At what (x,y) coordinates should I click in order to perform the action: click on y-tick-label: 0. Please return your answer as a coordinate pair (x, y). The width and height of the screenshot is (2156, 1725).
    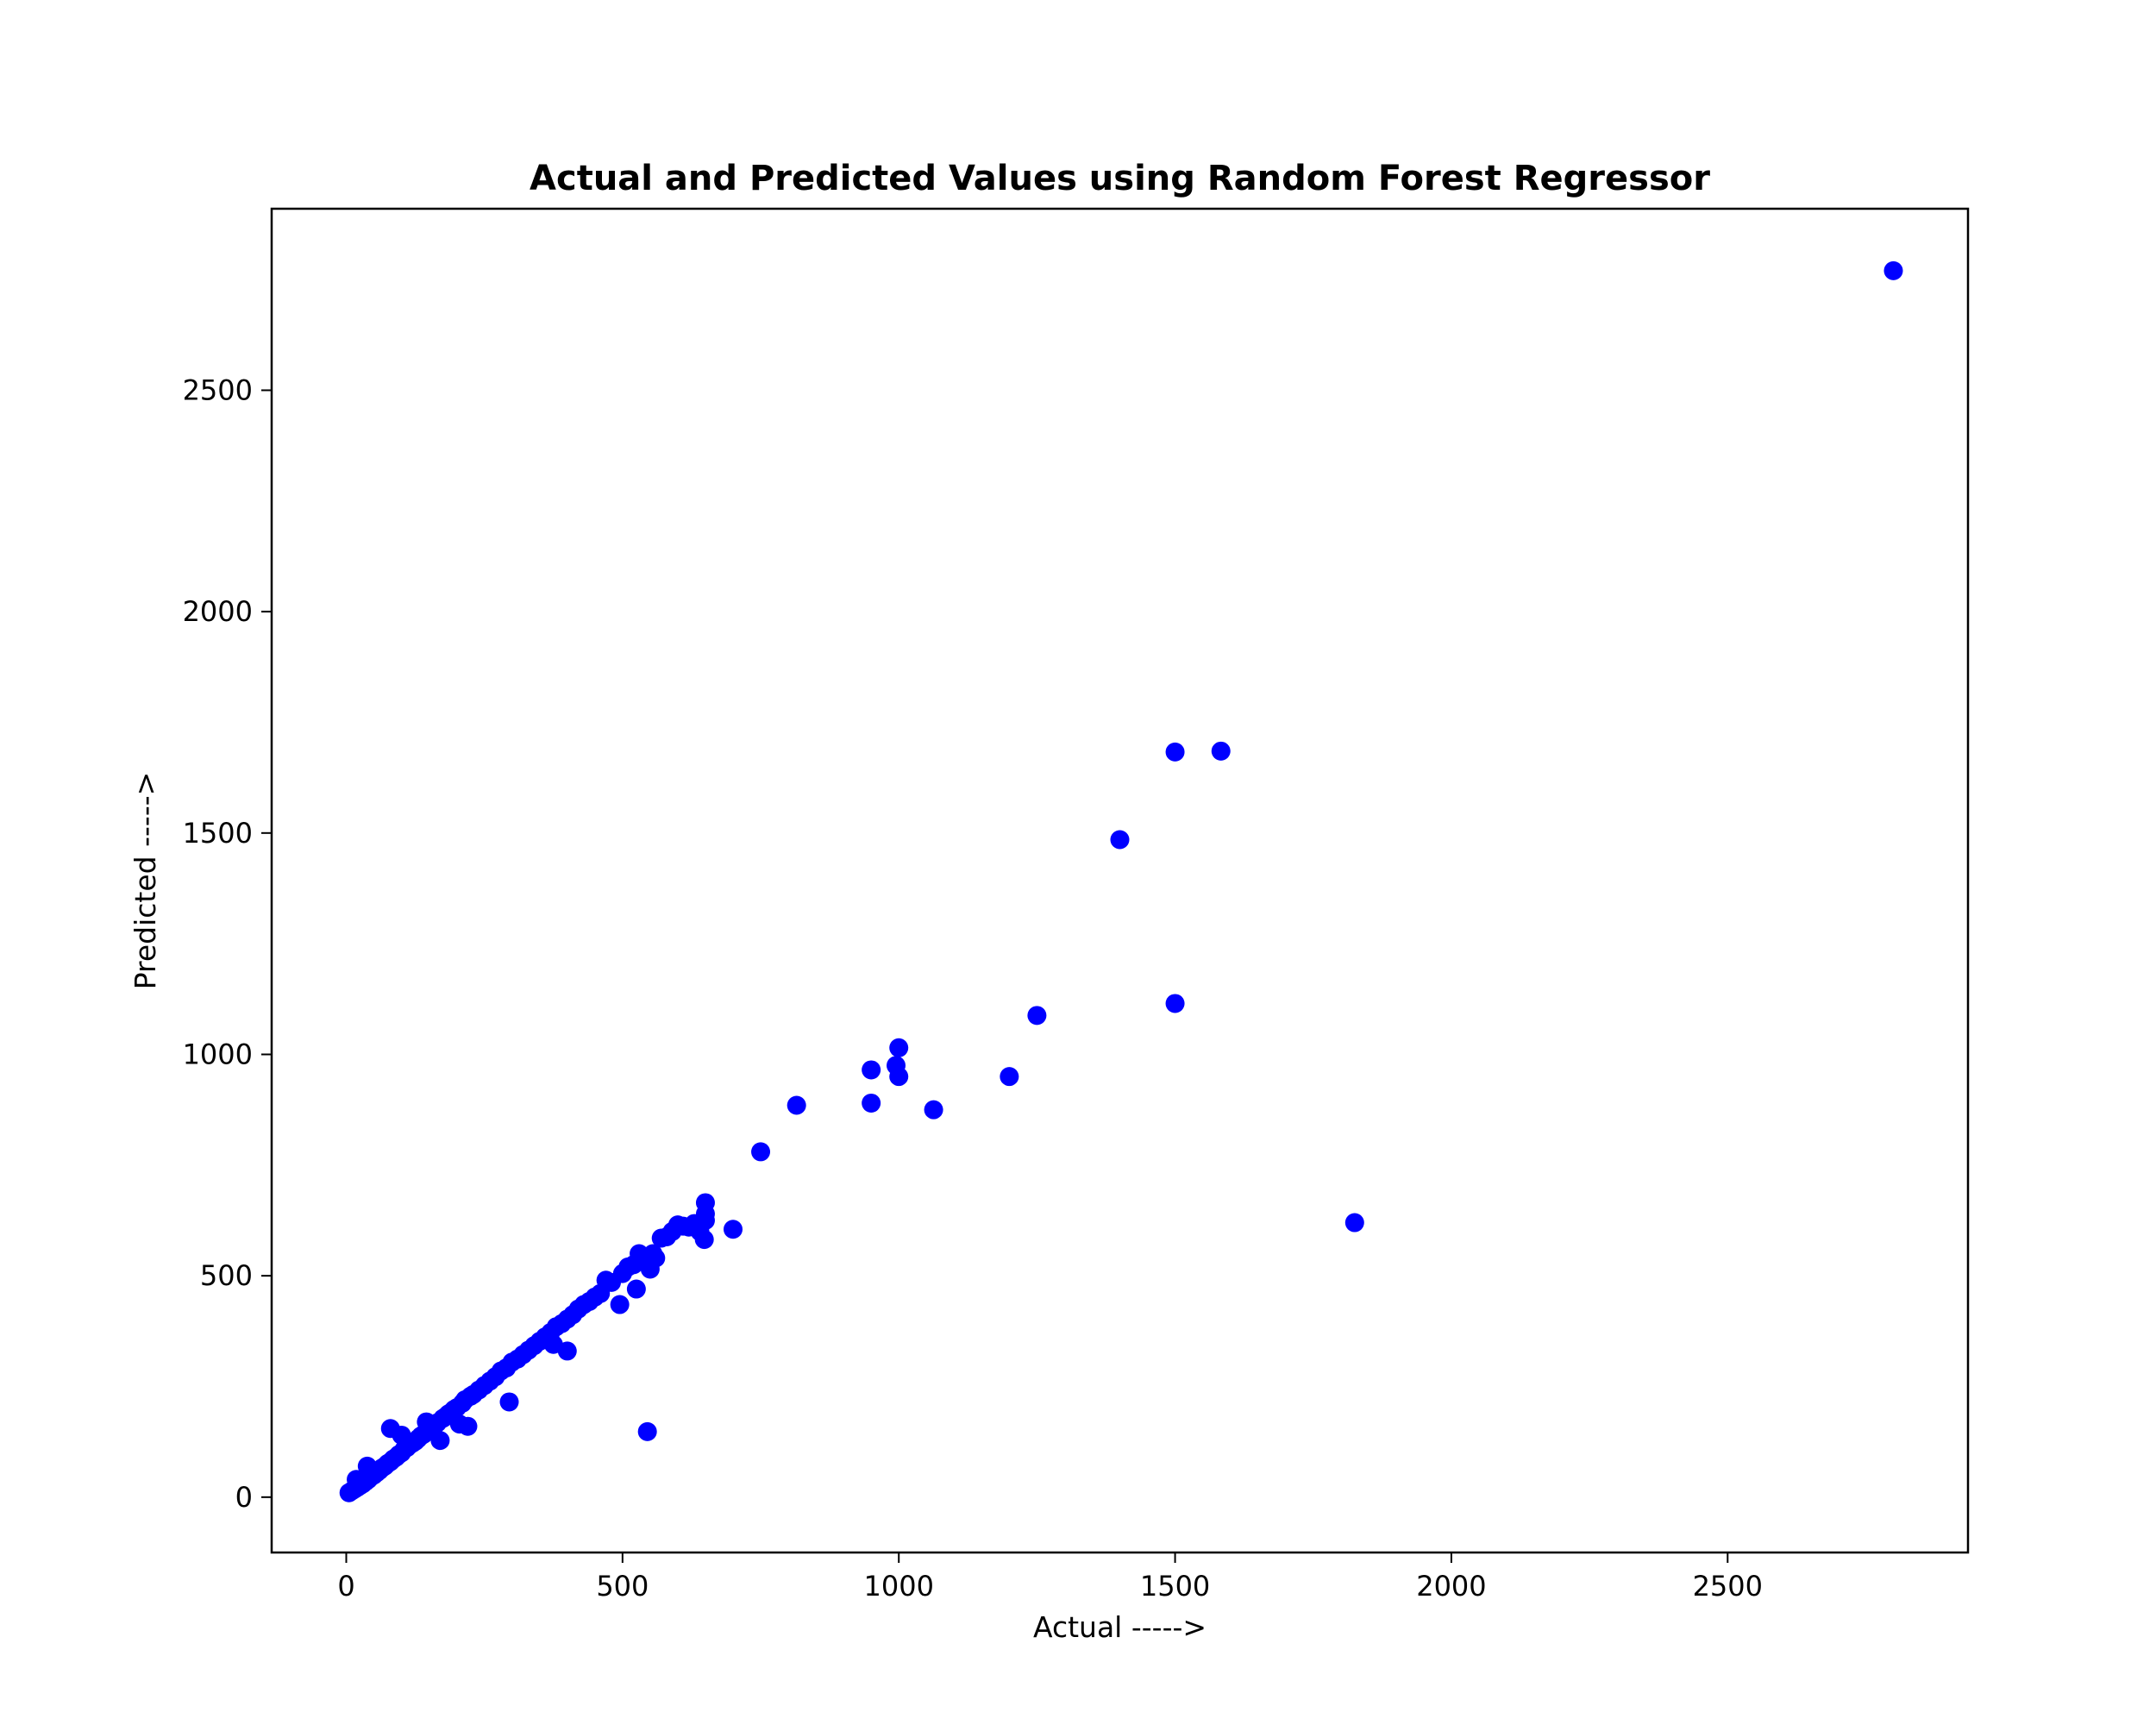
    Looking at the image, I should click on (244, 1497).